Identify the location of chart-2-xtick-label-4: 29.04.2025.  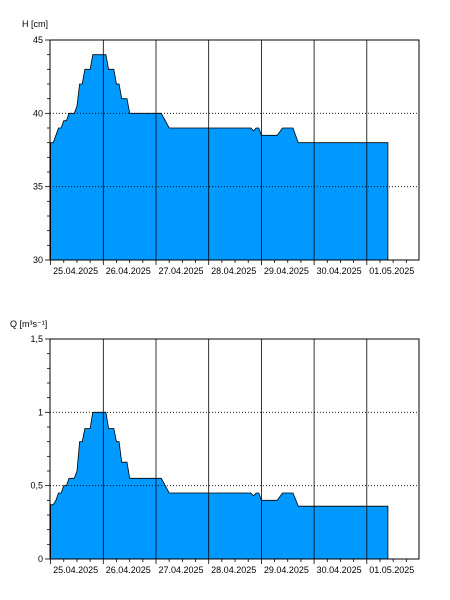
(286, 570).